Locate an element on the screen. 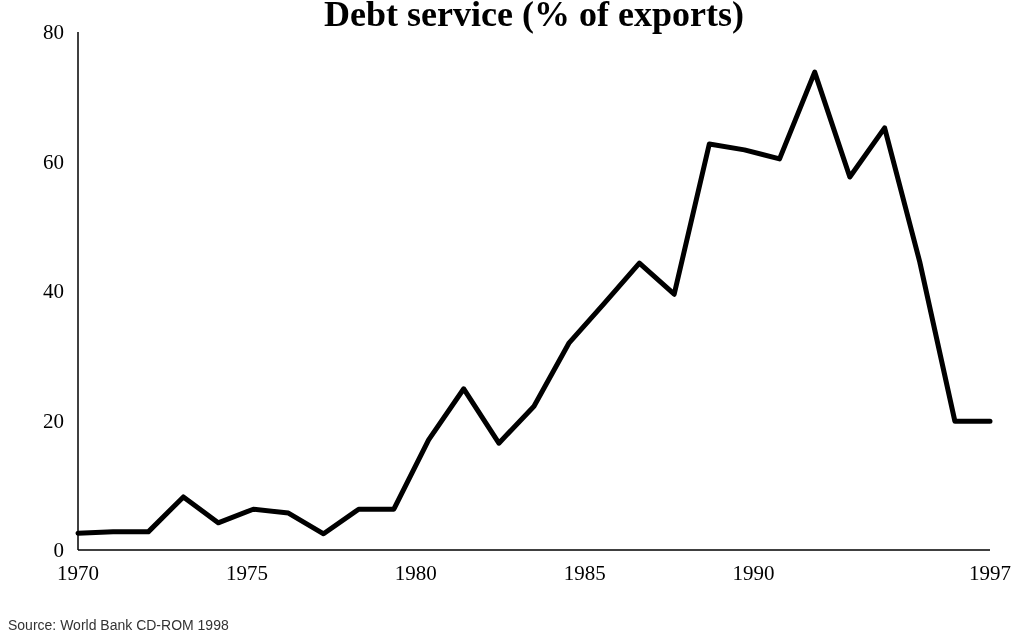 This screenshot has height=639, width=1018. y-tick-label: 0 is located at coordinates (58, 550).